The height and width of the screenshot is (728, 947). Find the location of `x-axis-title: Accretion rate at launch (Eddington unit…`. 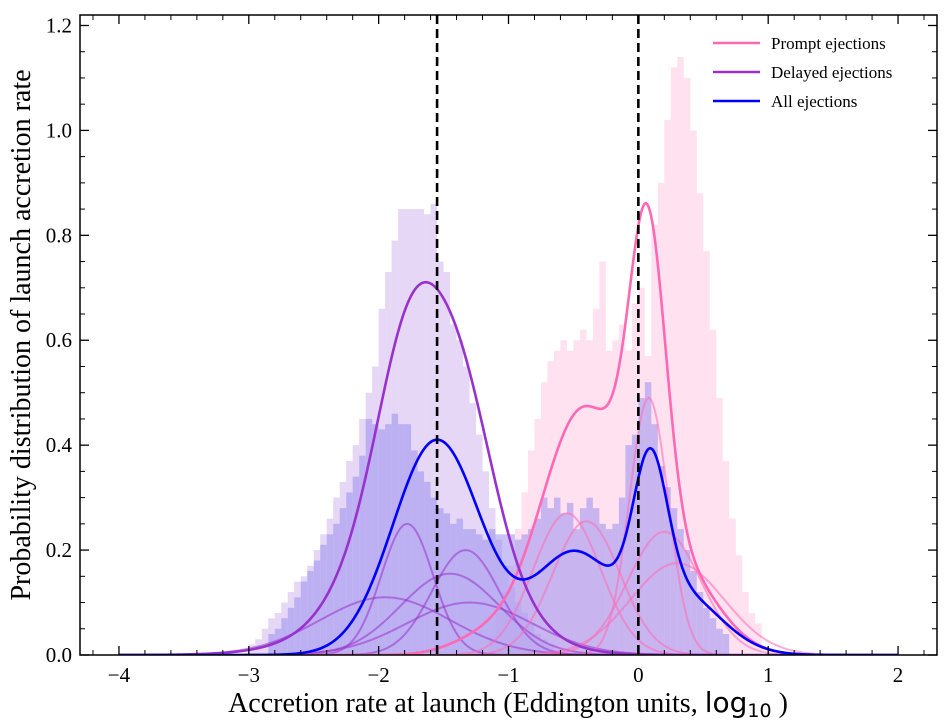

x-axis-title: Accretion rate at launch (Eddington unit… is located at coordinates (508, 704).